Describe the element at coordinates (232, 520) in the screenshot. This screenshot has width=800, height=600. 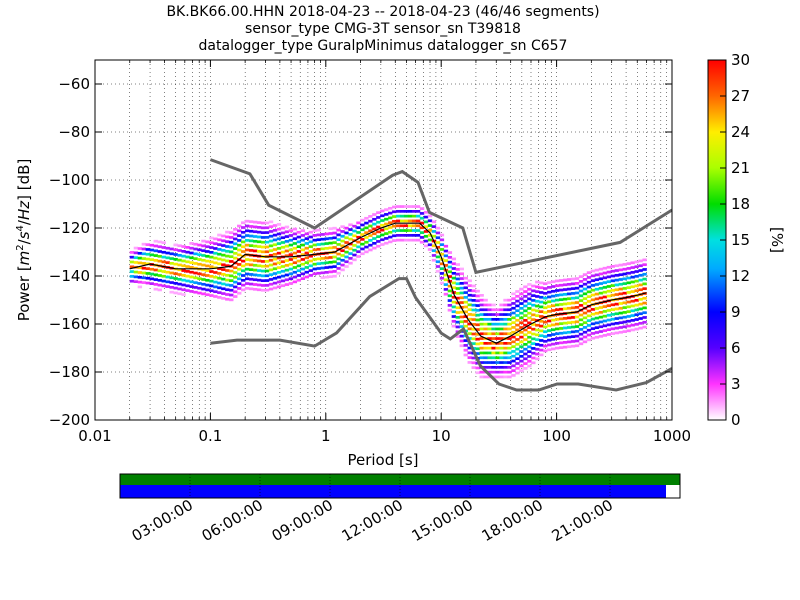
I see `time-tick-label: 06:00:00` at that location.